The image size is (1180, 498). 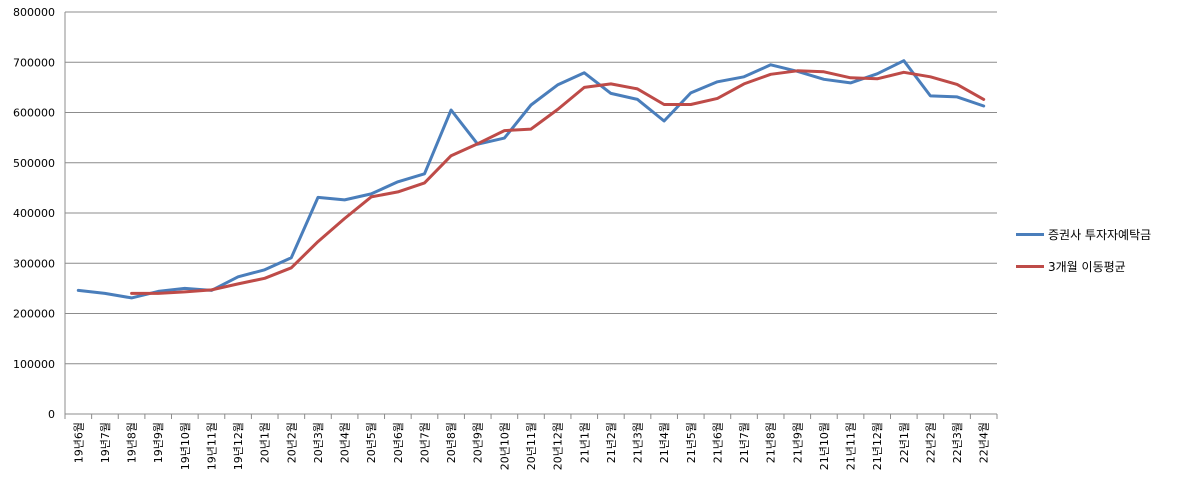 I want to click on y-tick-label: 300000, so click(x=34, y=263).